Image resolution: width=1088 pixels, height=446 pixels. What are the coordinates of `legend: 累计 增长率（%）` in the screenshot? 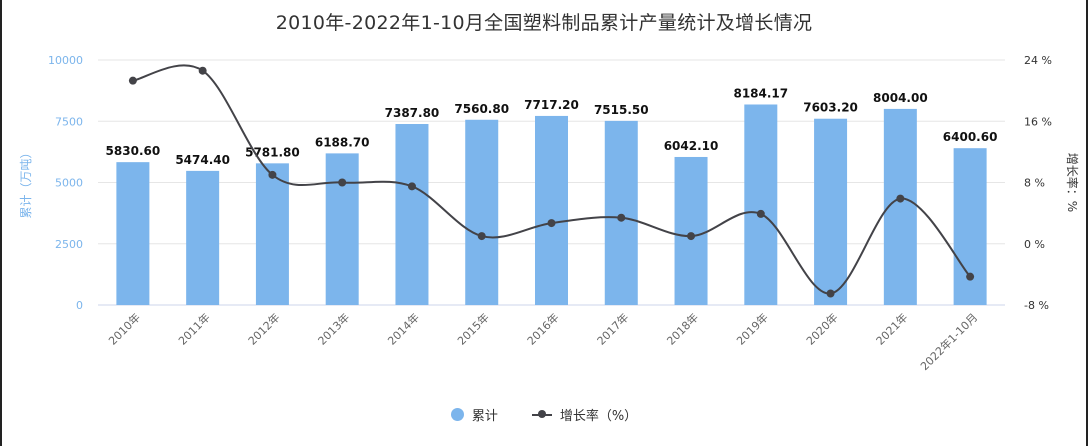 It's located at (544, 414).